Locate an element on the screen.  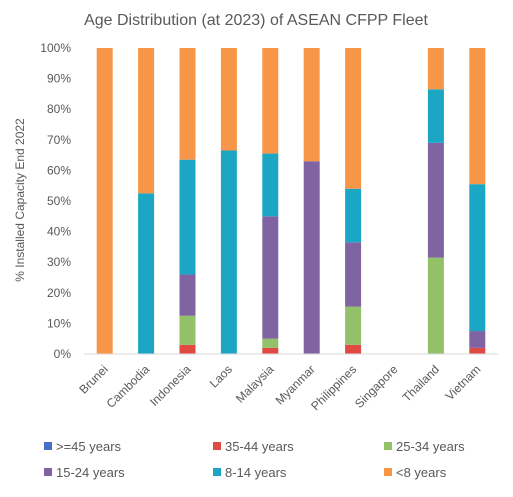
y-axis-ticks: 0% 10% 20% 30% 40% 50% 60% 70% 80% 90% 100% is located at coordinates (55, 201).